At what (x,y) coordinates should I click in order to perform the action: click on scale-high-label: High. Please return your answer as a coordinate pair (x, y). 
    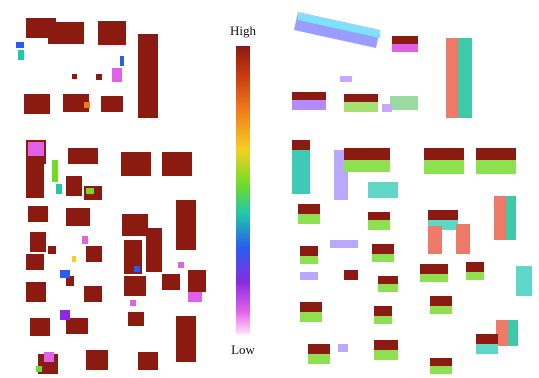
    Looking at the image, I should click on (243, 30).